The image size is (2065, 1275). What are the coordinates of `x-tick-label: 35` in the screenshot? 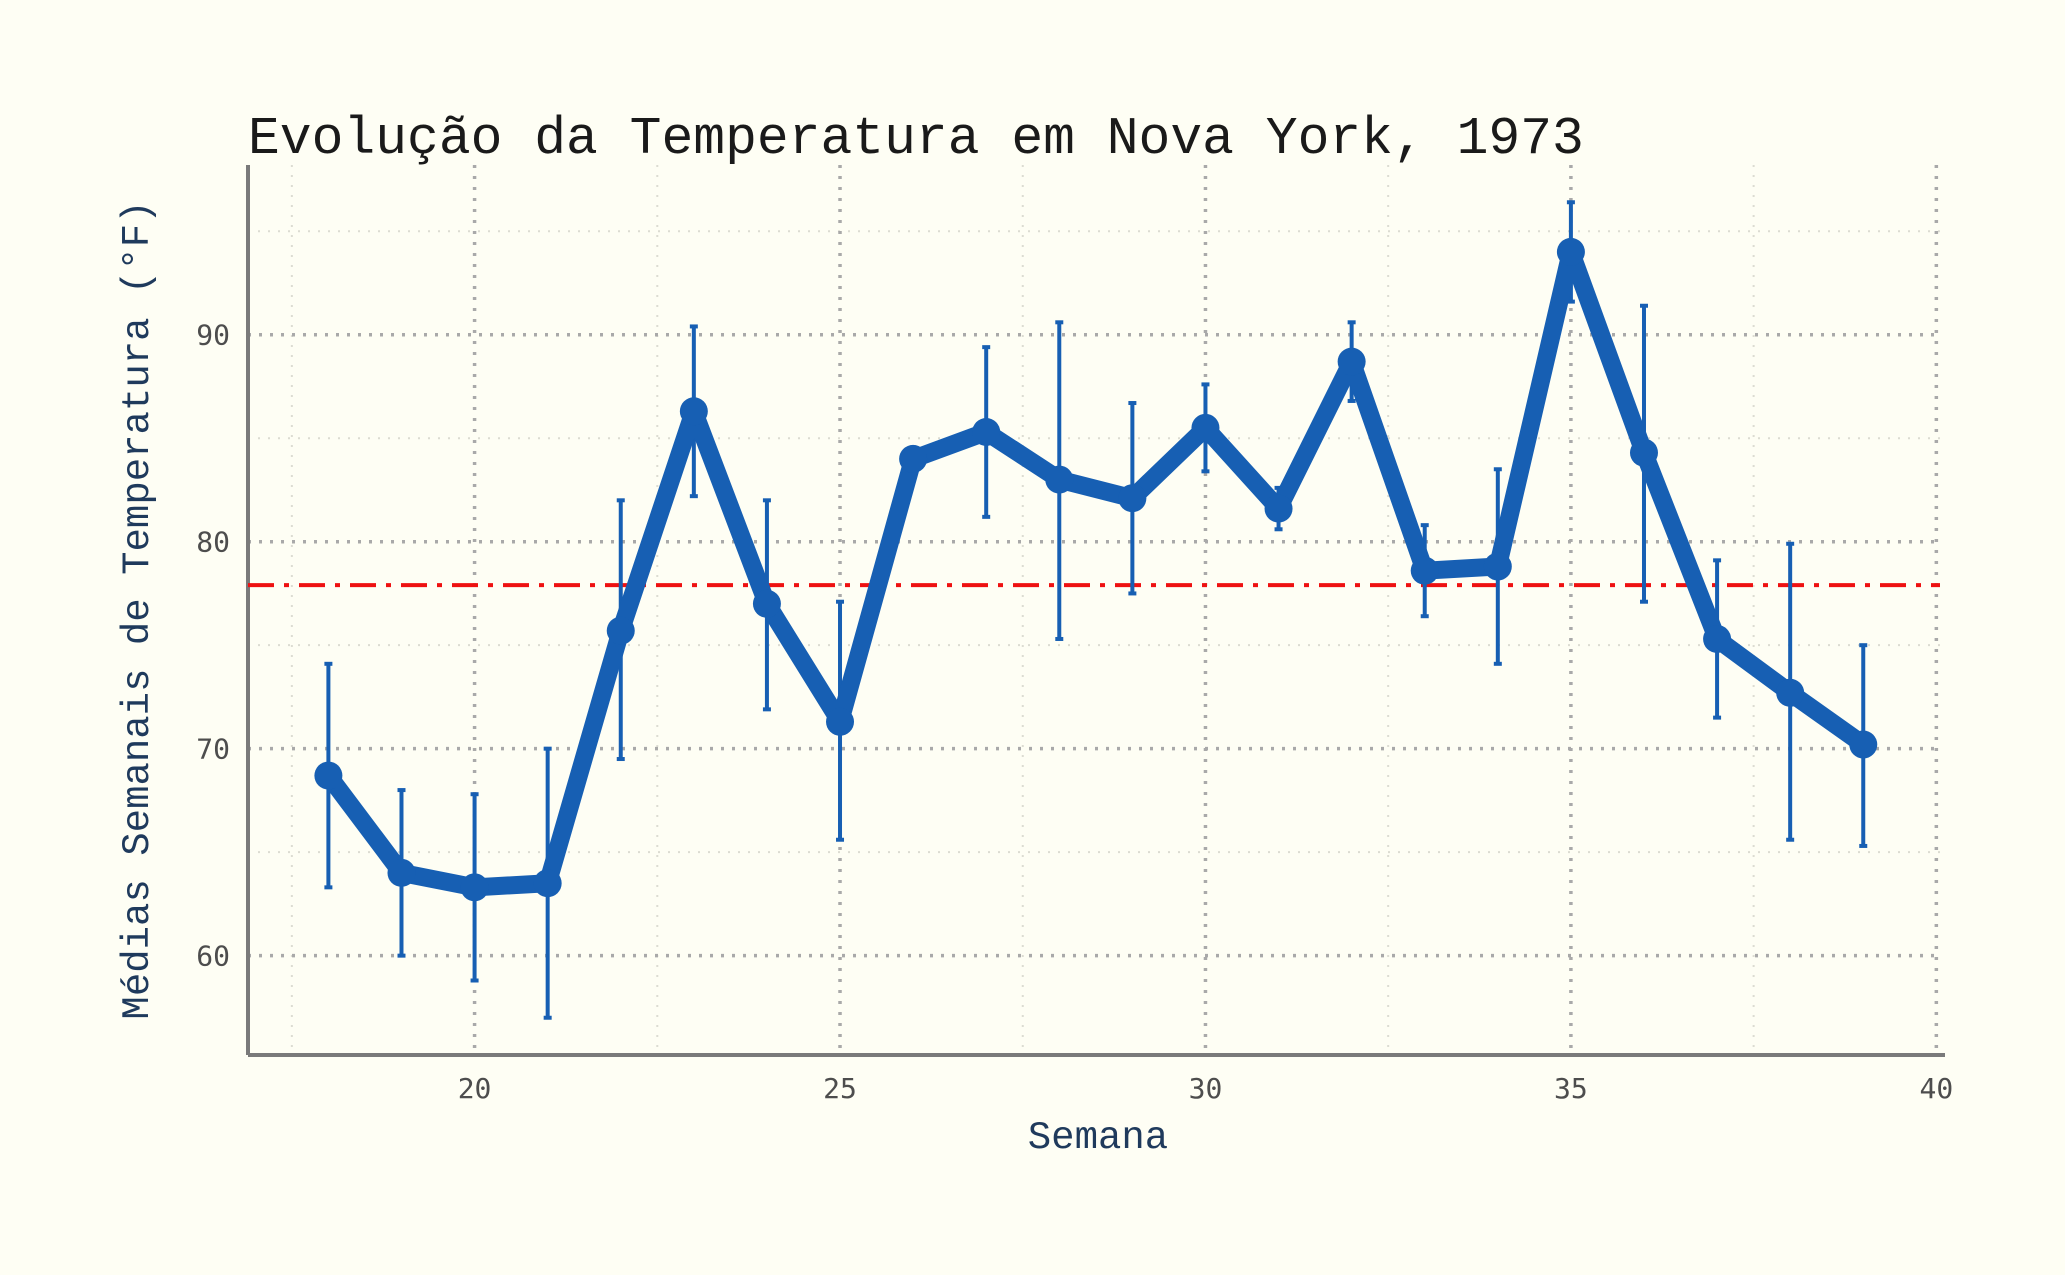 It's located at (1571, 1088).